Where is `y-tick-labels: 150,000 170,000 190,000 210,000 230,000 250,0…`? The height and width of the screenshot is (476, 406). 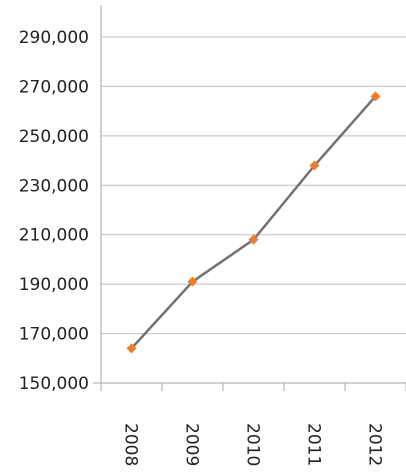
y-tick-labels: 150,000 170,000 190,000 210,000 230,000 250,0… is located at coordinates (54, 211).